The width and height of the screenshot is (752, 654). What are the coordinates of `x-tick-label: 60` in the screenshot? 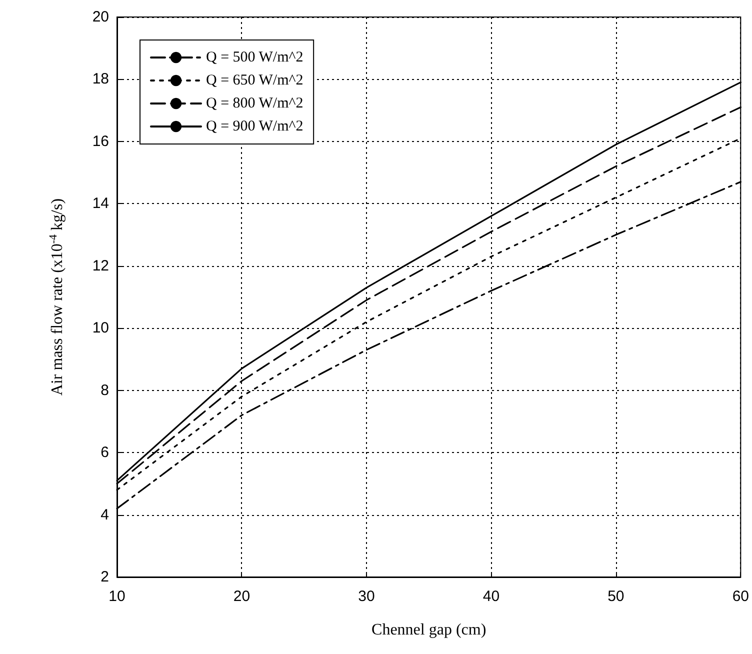 It's located at (740, 596).